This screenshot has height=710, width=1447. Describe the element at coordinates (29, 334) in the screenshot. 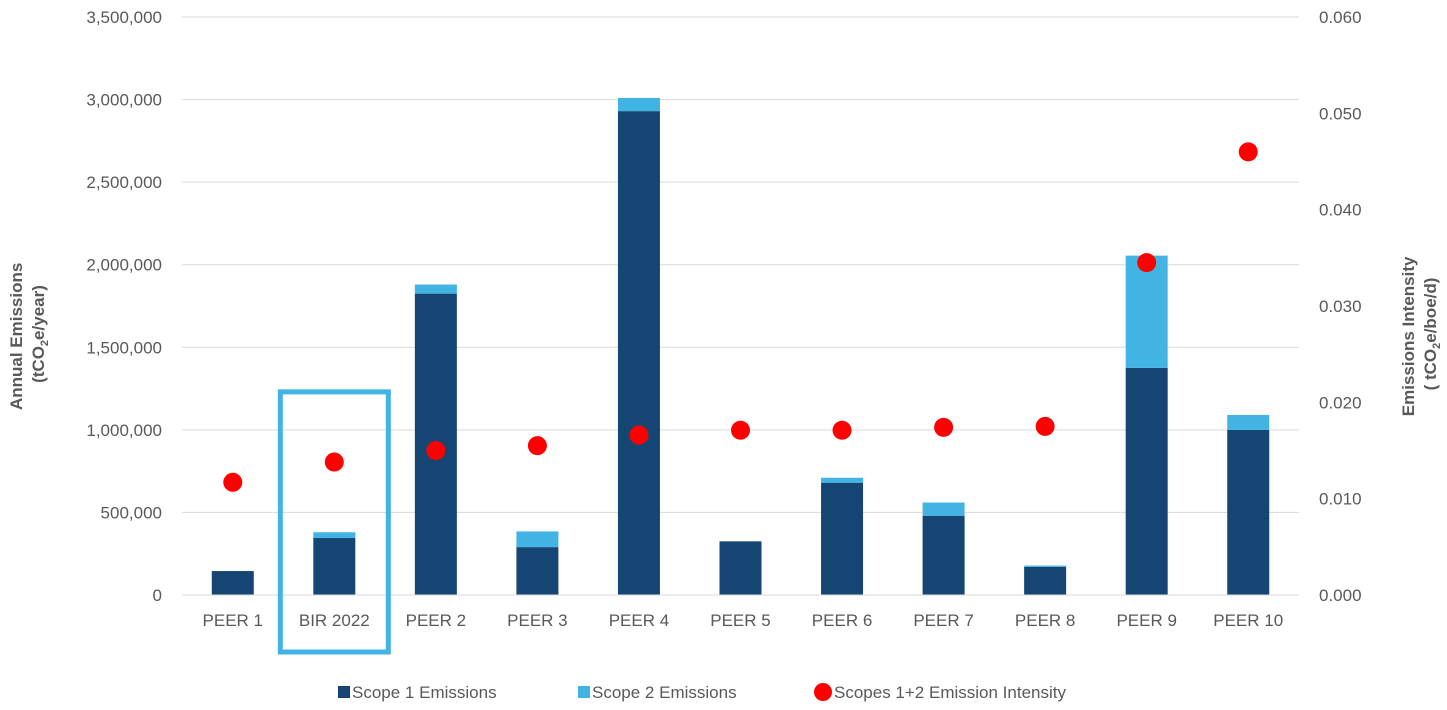

I see `left-axis-title: Annual Emissions (tCO2e/year)` at that location.